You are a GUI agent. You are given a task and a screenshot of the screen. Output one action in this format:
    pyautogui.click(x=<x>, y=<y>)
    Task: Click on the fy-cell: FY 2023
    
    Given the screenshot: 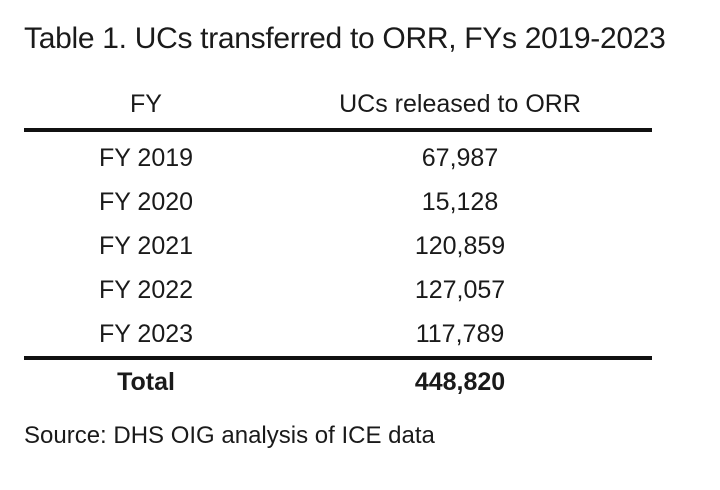 What is the action you would take?
    pyautogui.click(x=146, y=334)
    